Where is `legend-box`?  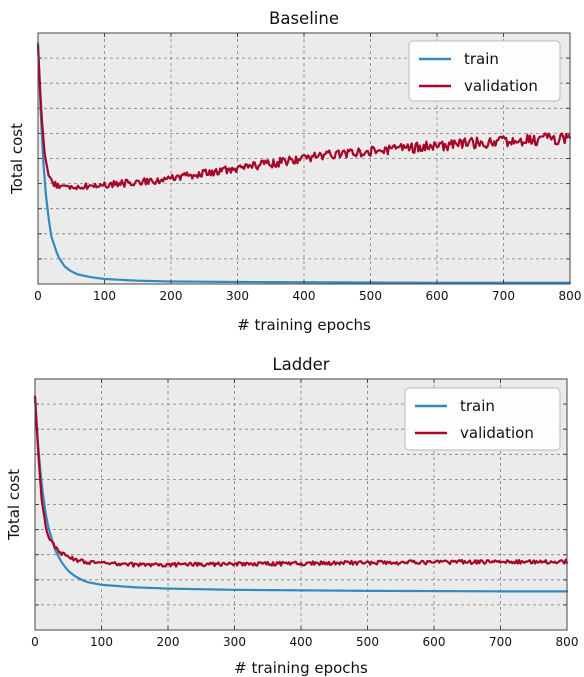 legend-box is located at coordinates (482, 419).